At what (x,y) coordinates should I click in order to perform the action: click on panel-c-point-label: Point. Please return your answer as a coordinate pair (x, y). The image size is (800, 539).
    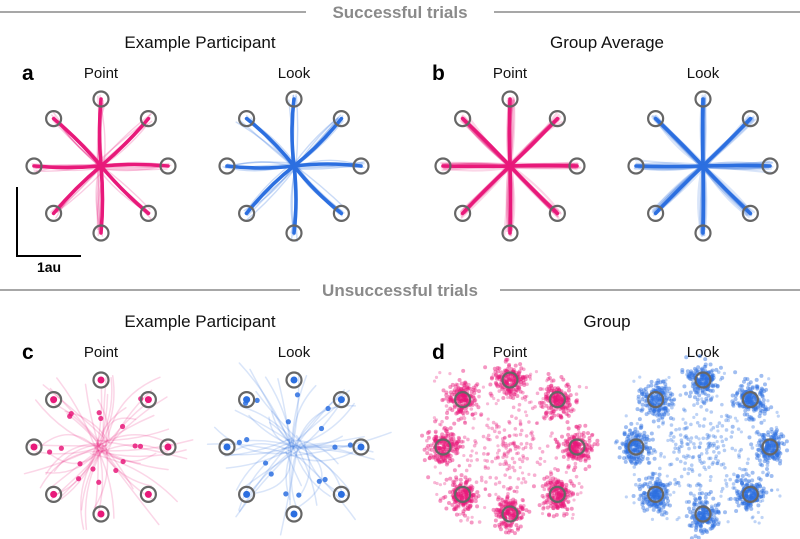
    Looking at the image, I should click on (101, 352).